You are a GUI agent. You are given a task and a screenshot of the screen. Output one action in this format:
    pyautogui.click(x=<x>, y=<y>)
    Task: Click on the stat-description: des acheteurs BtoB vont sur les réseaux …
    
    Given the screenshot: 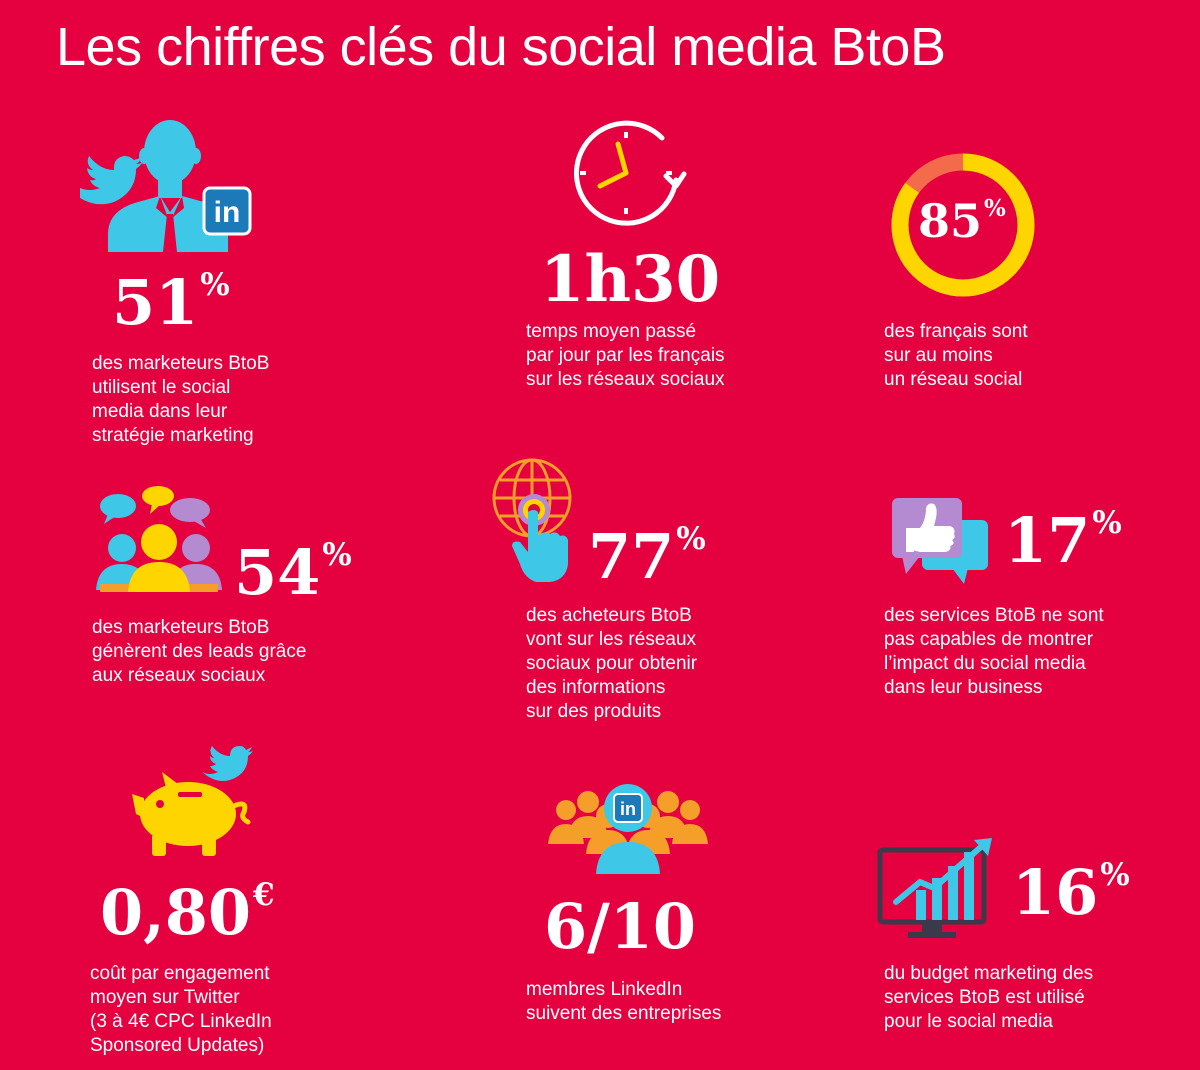 What is the action you would take?
    pyautogui.click(x=612, y=663)
    